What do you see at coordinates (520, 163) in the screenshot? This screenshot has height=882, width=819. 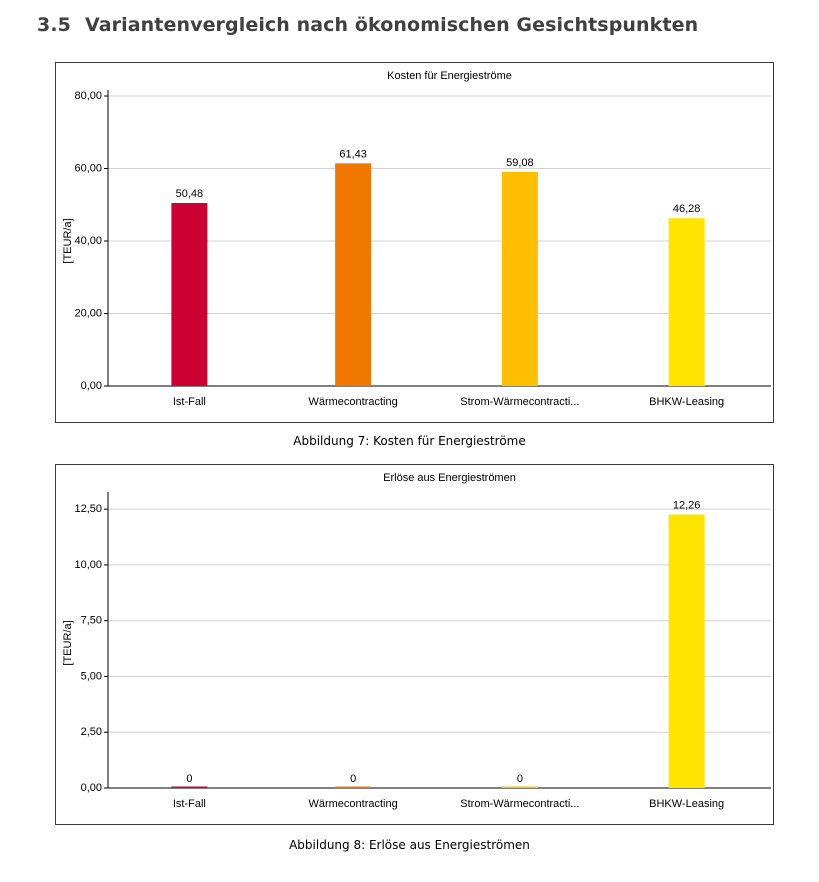 I see `data-label-strom-waermecontracti: 59,08` at bounding box center [520, 163].